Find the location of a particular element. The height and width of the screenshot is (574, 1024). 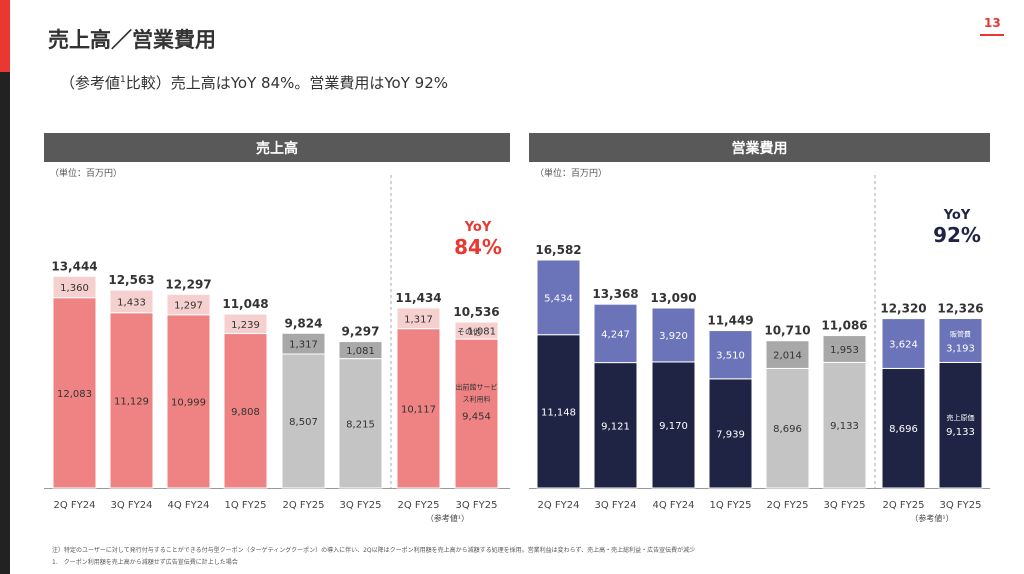

value-label-top: 1,239 is located at coordinates (245, 325).